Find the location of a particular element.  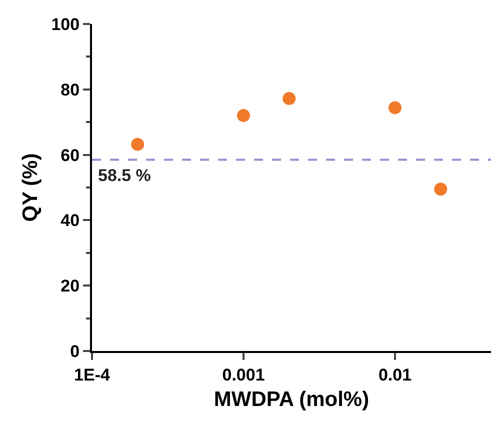

y-tick-label: 100 is located at coordinates (65, 24).